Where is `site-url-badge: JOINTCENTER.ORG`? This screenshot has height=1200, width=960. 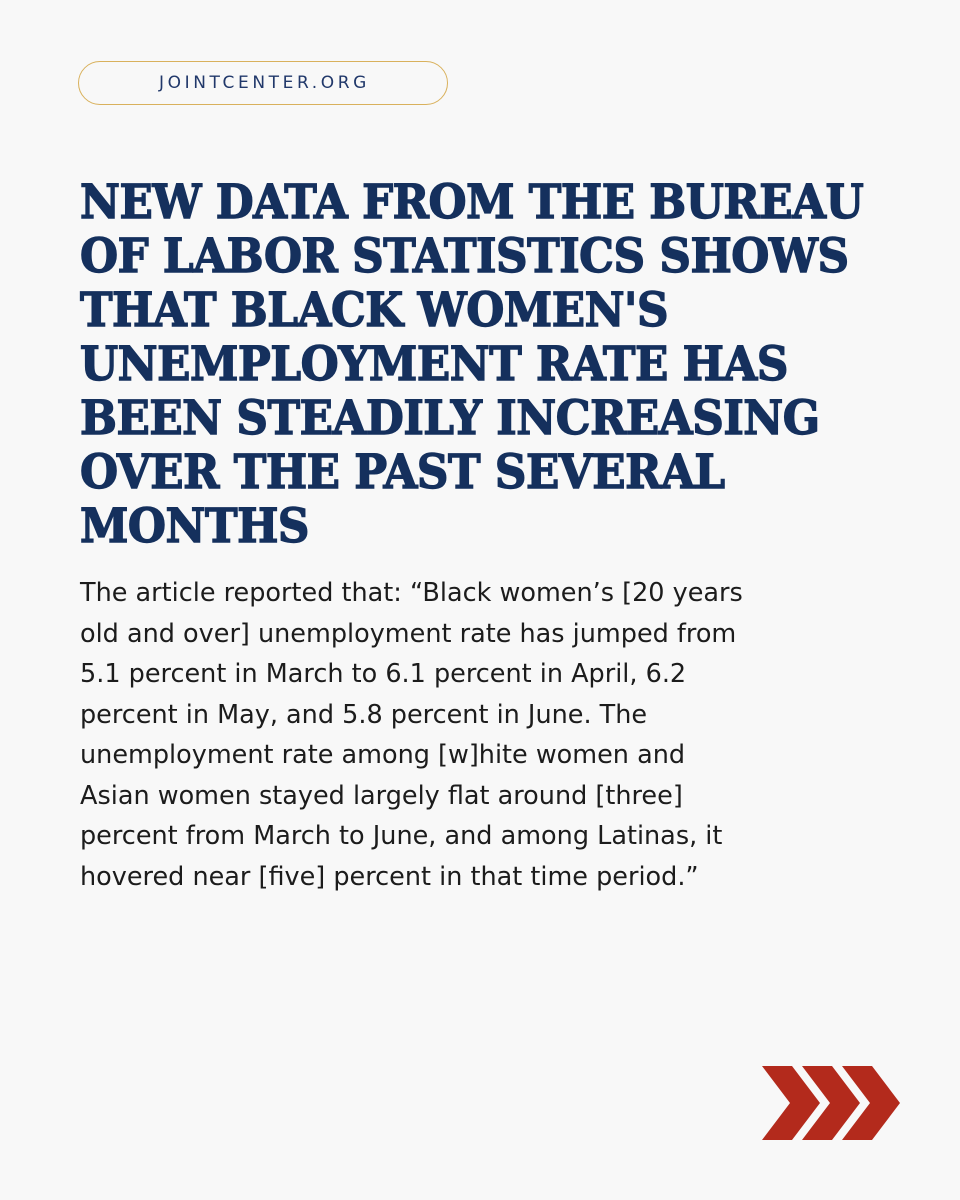 site-url-badge: JOINTCENTER.ORG is located at coordinates (263, 83).